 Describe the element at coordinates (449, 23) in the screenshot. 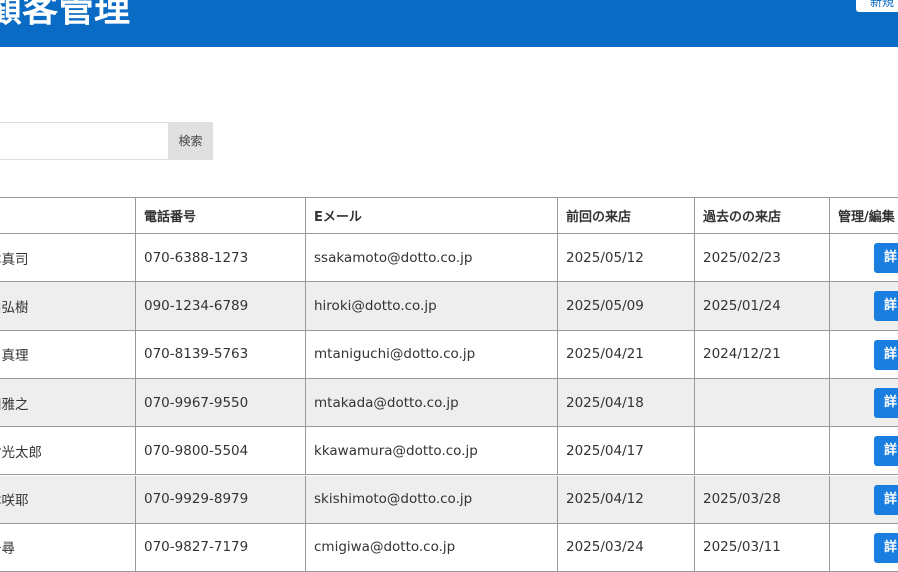

I see `header-bar: 顧客管理 新規` at that location.